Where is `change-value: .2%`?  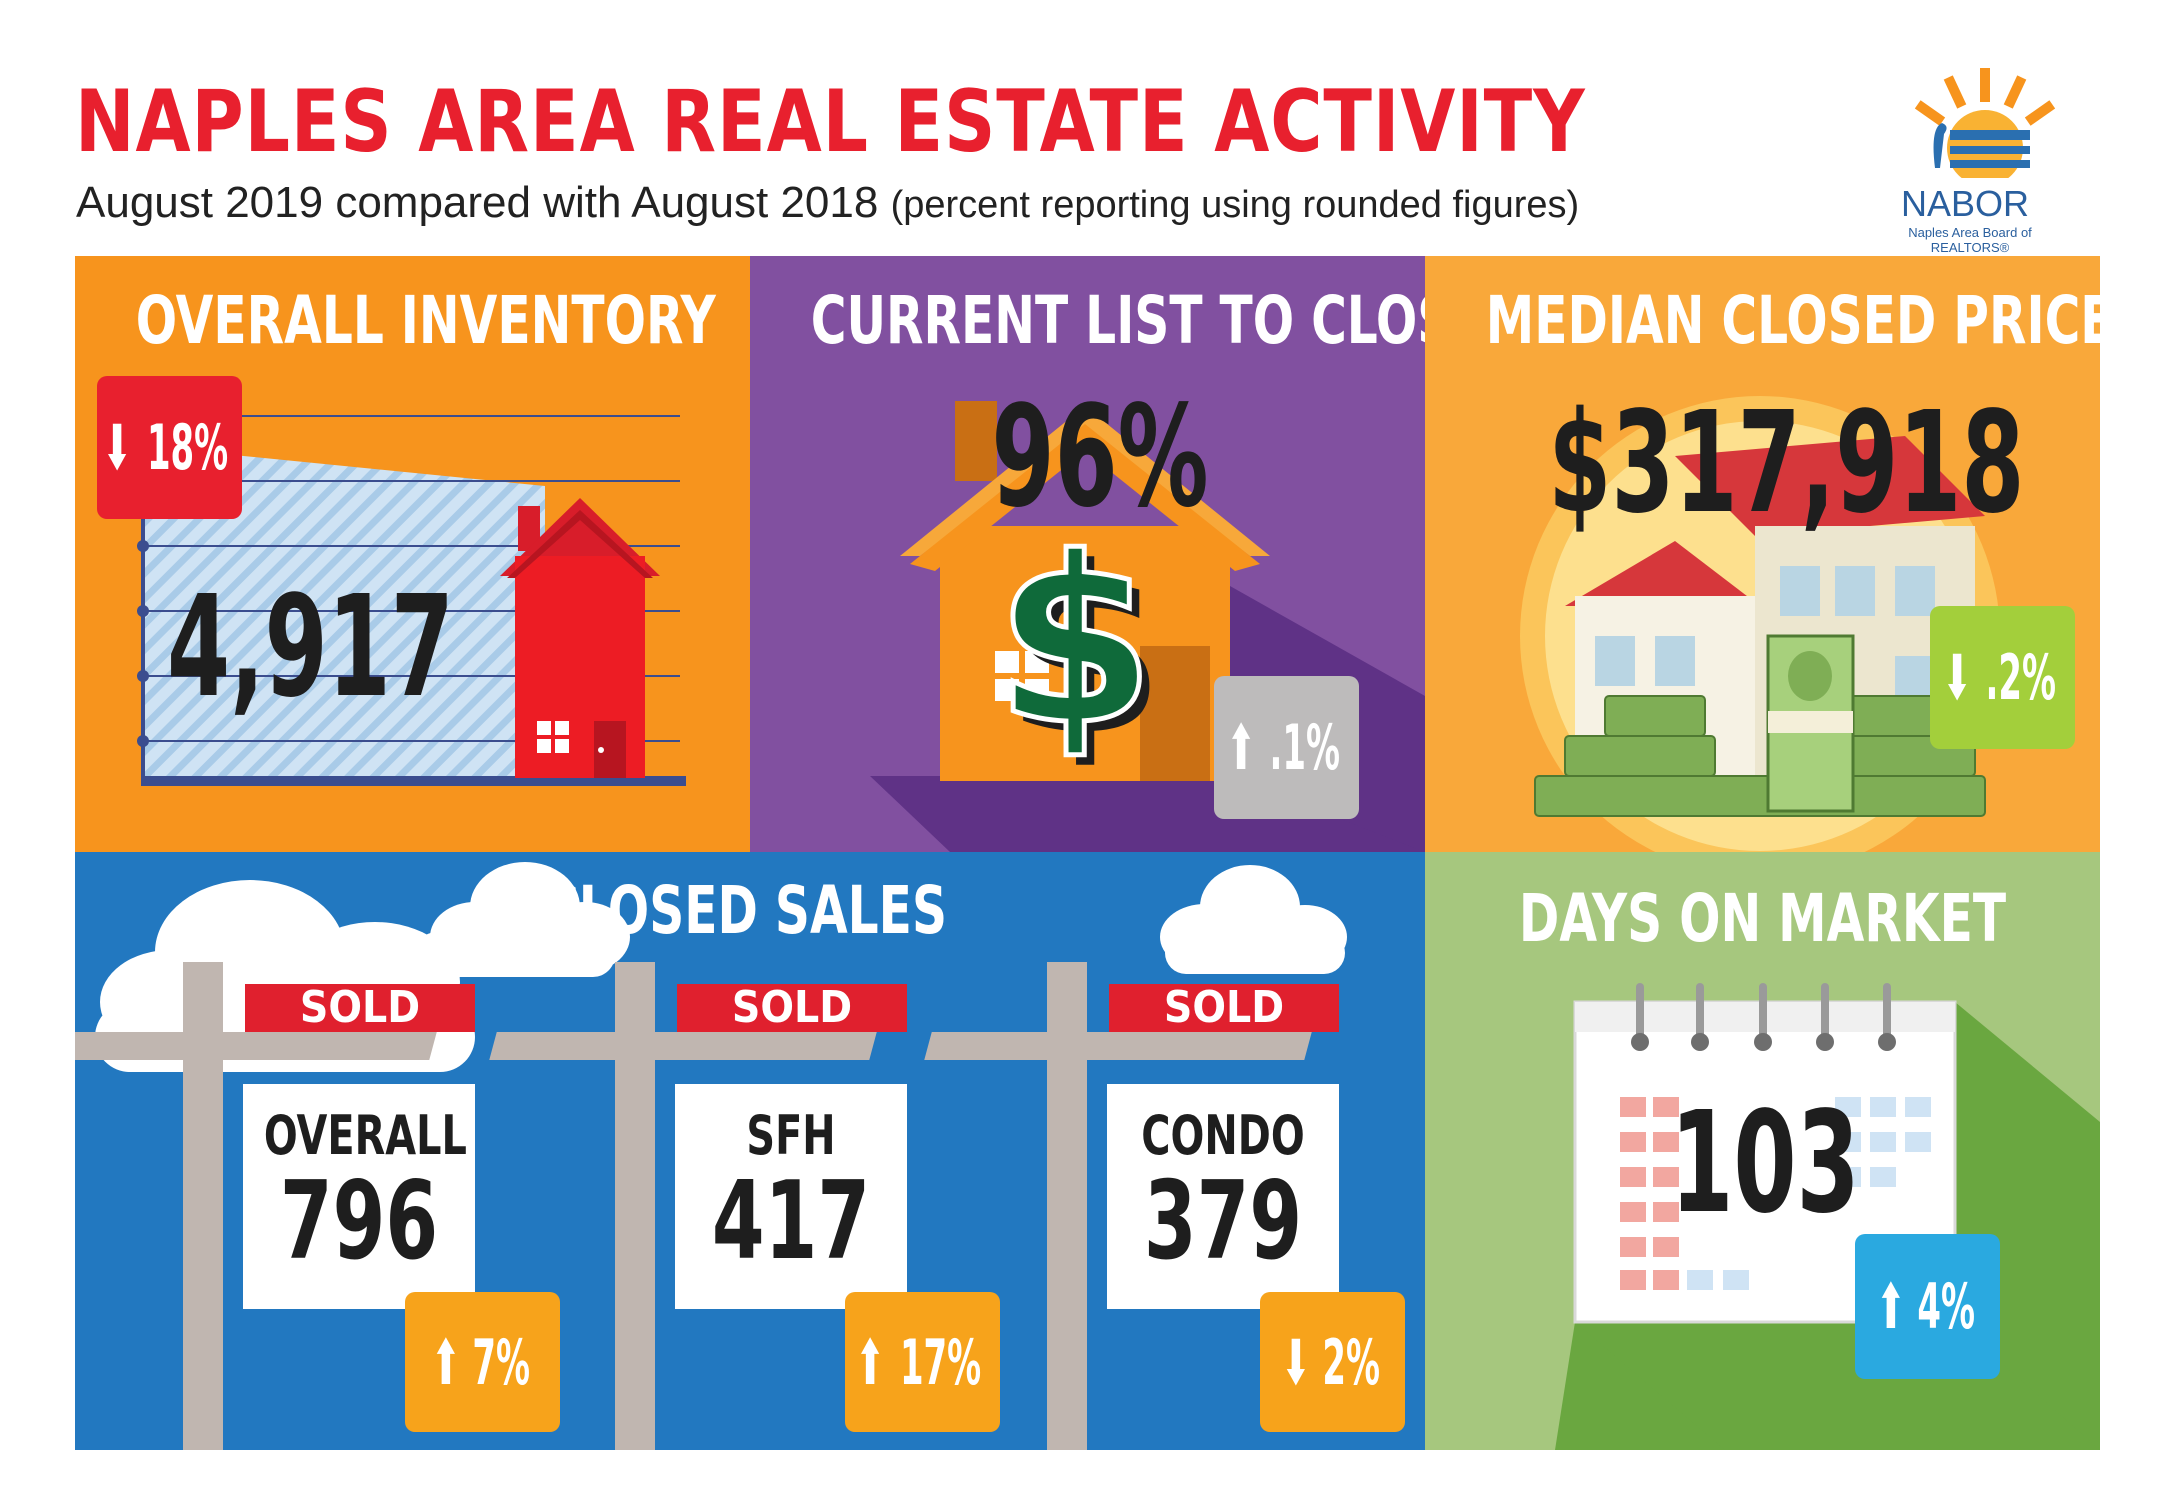
change-value: .2% is located at coordinates (2020, 677).